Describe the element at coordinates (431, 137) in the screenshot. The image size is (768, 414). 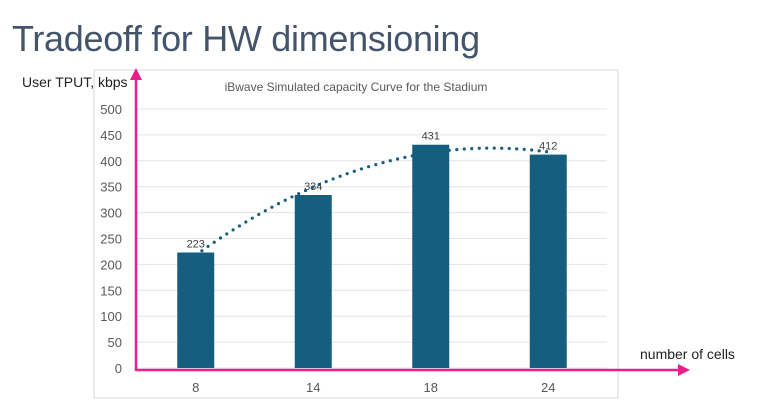
I see `data-label: 431` at that location.